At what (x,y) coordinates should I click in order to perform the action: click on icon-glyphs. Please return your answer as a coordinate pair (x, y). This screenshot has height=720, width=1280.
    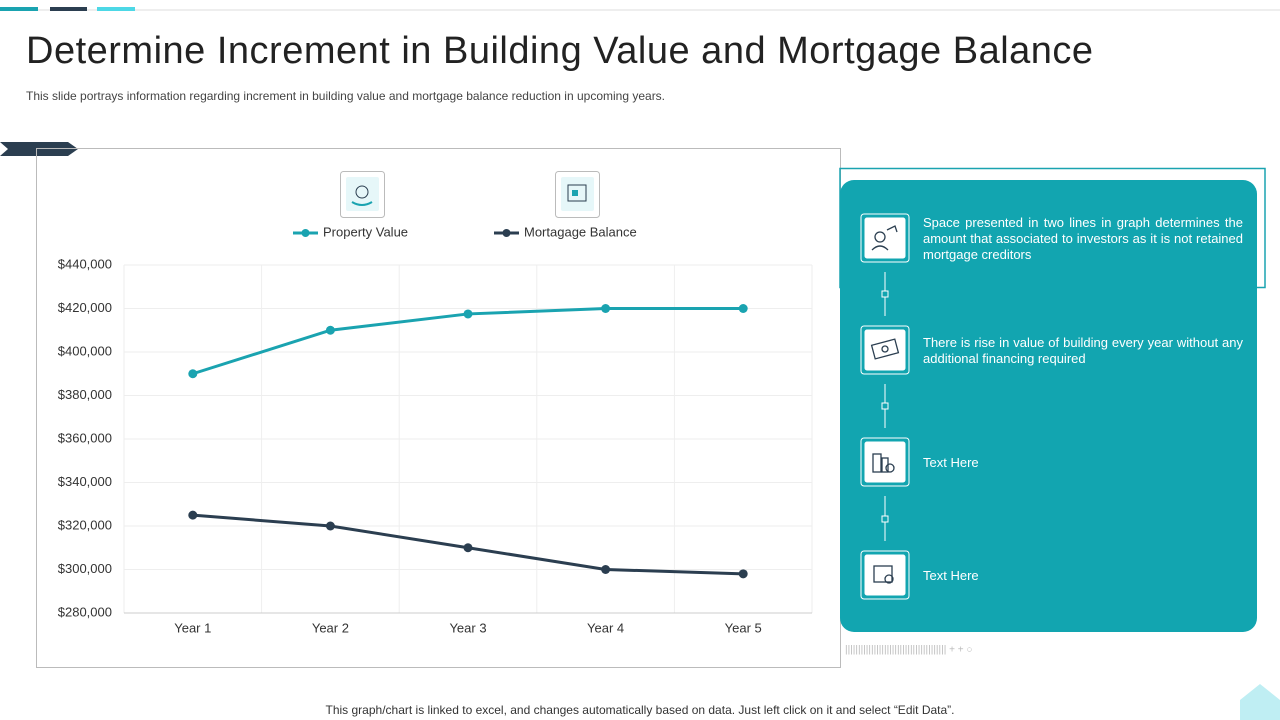
    Looking at the image, I should click on (885, 404).